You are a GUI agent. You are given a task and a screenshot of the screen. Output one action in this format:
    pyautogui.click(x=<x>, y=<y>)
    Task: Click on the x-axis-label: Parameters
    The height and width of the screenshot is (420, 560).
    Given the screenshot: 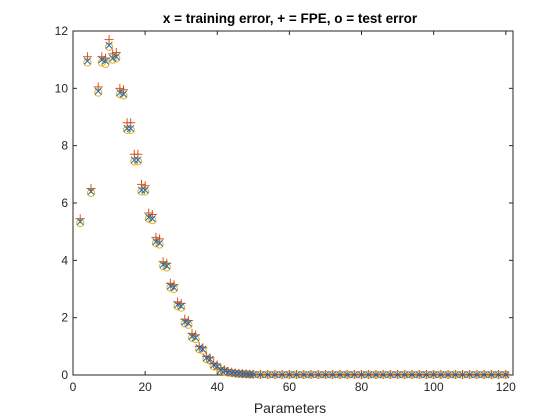 What is the action you would take?
    pyautogui.click(x=290, y=408)
    